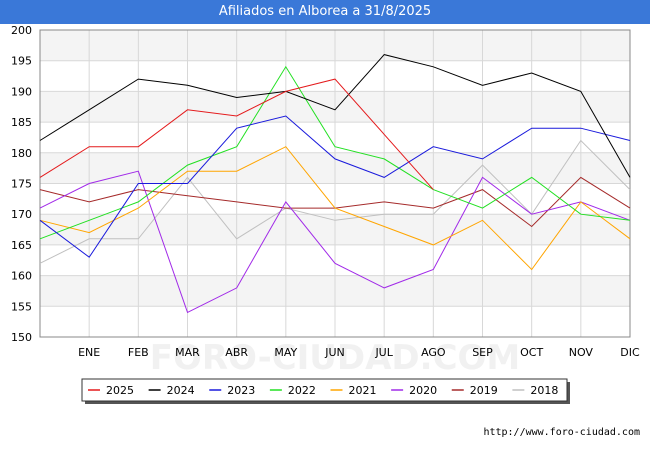 This screenshot has width=650, height=450. I want to click on legend-label-2022: 2022, so click(302, 390).